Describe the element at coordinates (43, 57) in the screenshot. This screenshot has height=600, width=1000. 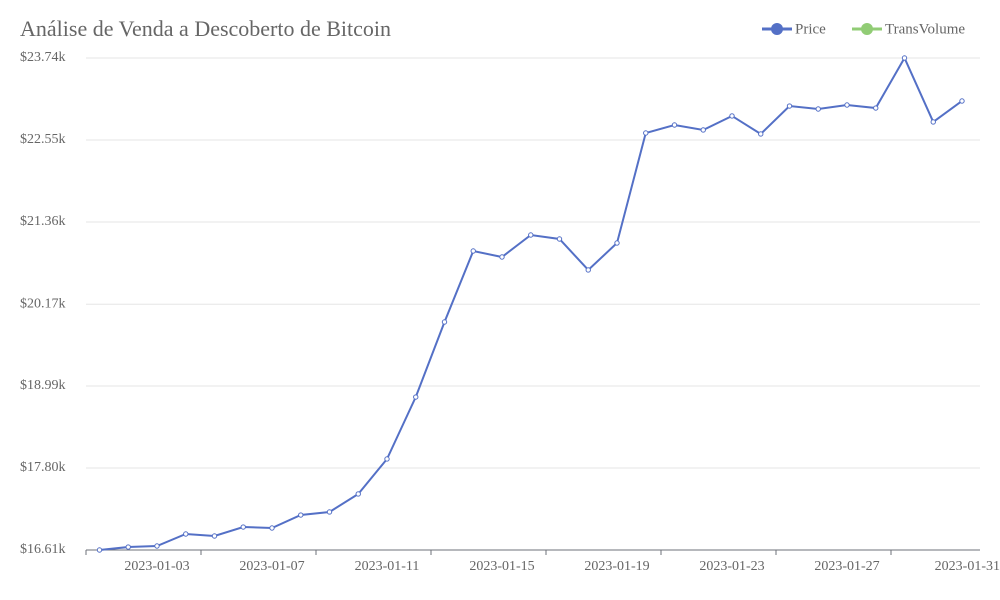
I see `y-tick-label: $23.74k` at that location.